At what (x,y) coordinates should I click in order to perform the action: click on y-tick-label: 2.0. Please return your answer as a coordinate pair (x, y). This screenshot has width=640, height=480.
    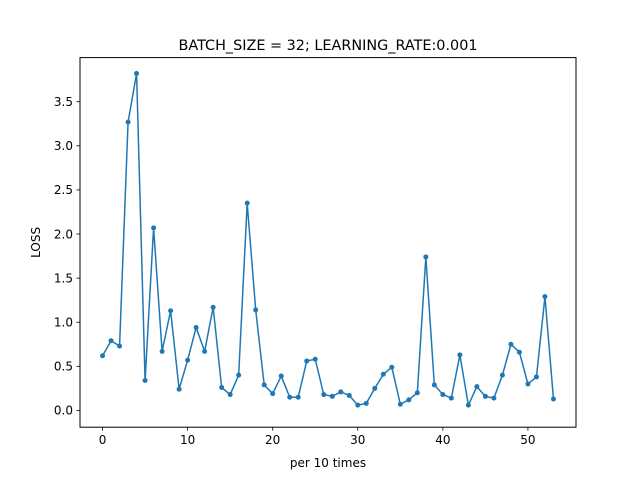
    Looking at the image, I should click on (63, 234).